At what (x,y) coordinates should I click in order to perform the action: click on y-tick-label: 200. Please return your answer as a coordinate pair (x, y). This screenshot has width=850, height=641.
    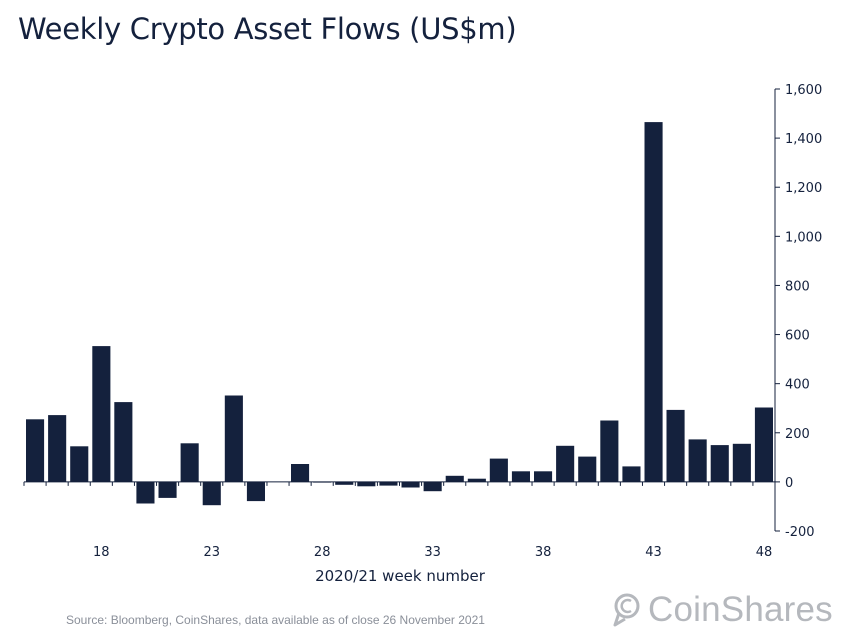
    Looking at the image, I should click on (797, 434).